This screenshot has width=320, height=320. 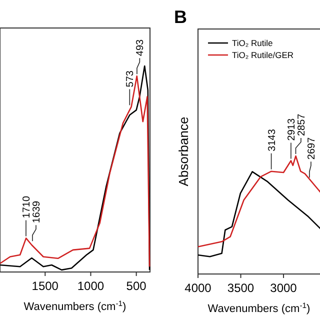 What do you see at coordinates (292, 129) in the screenshot?
I see `annotation: 2913` at bounding box center [292, 129].